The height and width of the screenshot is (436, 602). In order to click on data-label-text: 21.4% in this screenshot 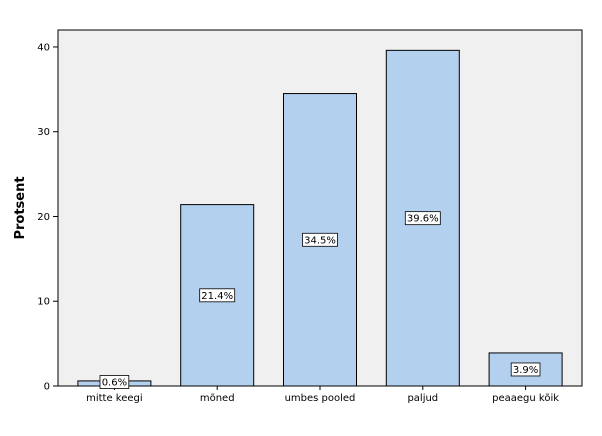, I will do `click(217, 296)`.